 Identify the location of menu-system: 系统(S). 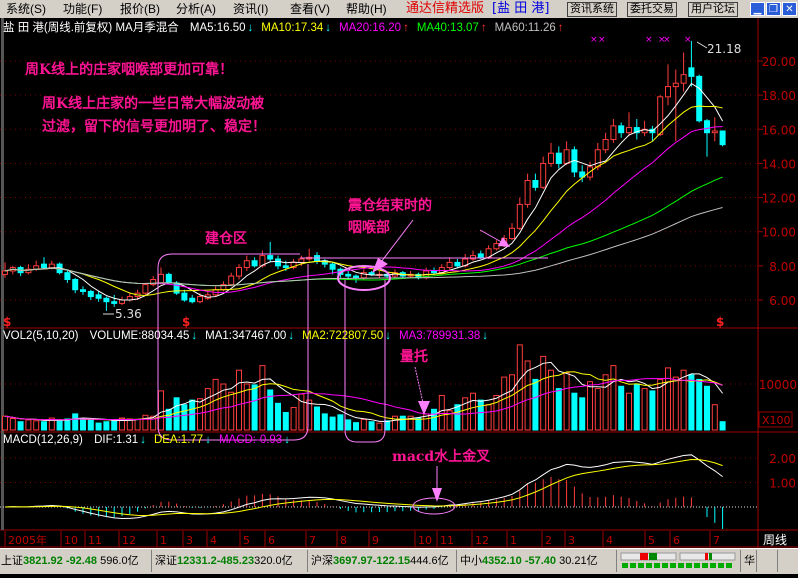
(26, 9).